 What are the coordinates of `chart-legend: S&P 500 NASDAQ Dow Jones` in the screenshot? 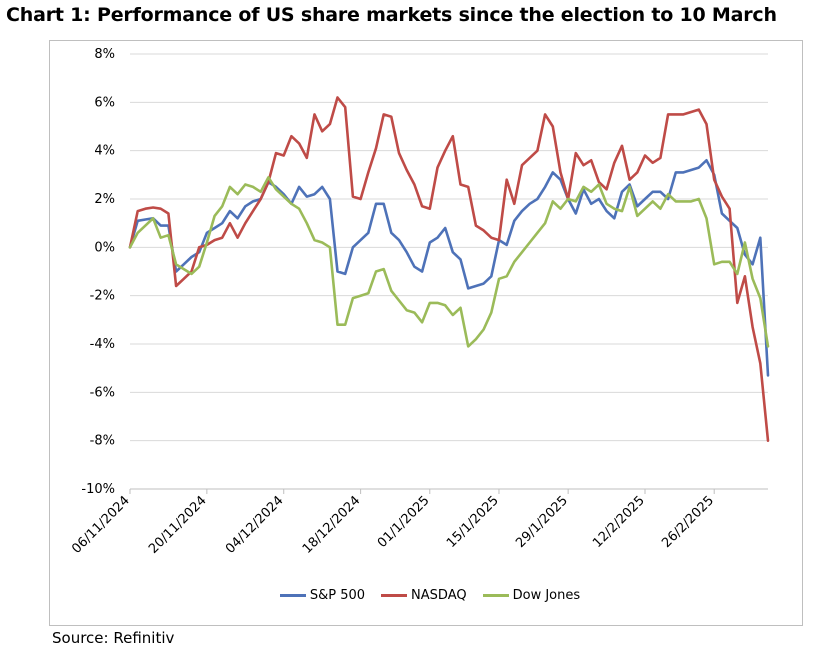 It's located at (430, 595).